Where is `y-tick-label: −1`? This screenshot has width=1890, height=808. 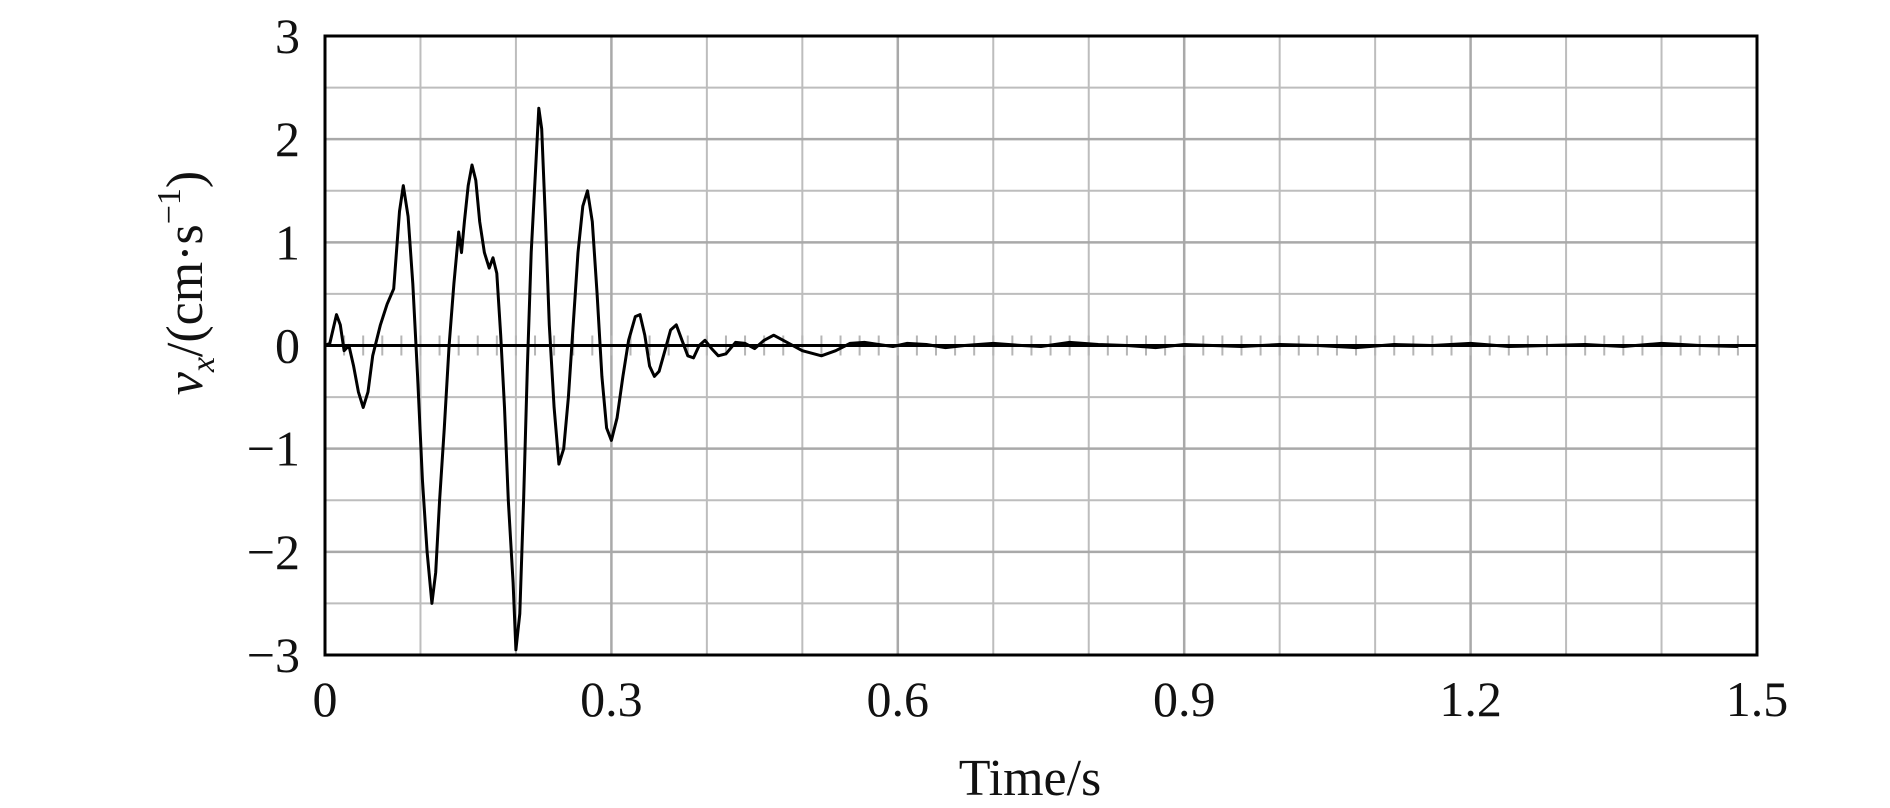
y-tick-label: −1 is located at coordinates (273, 449).